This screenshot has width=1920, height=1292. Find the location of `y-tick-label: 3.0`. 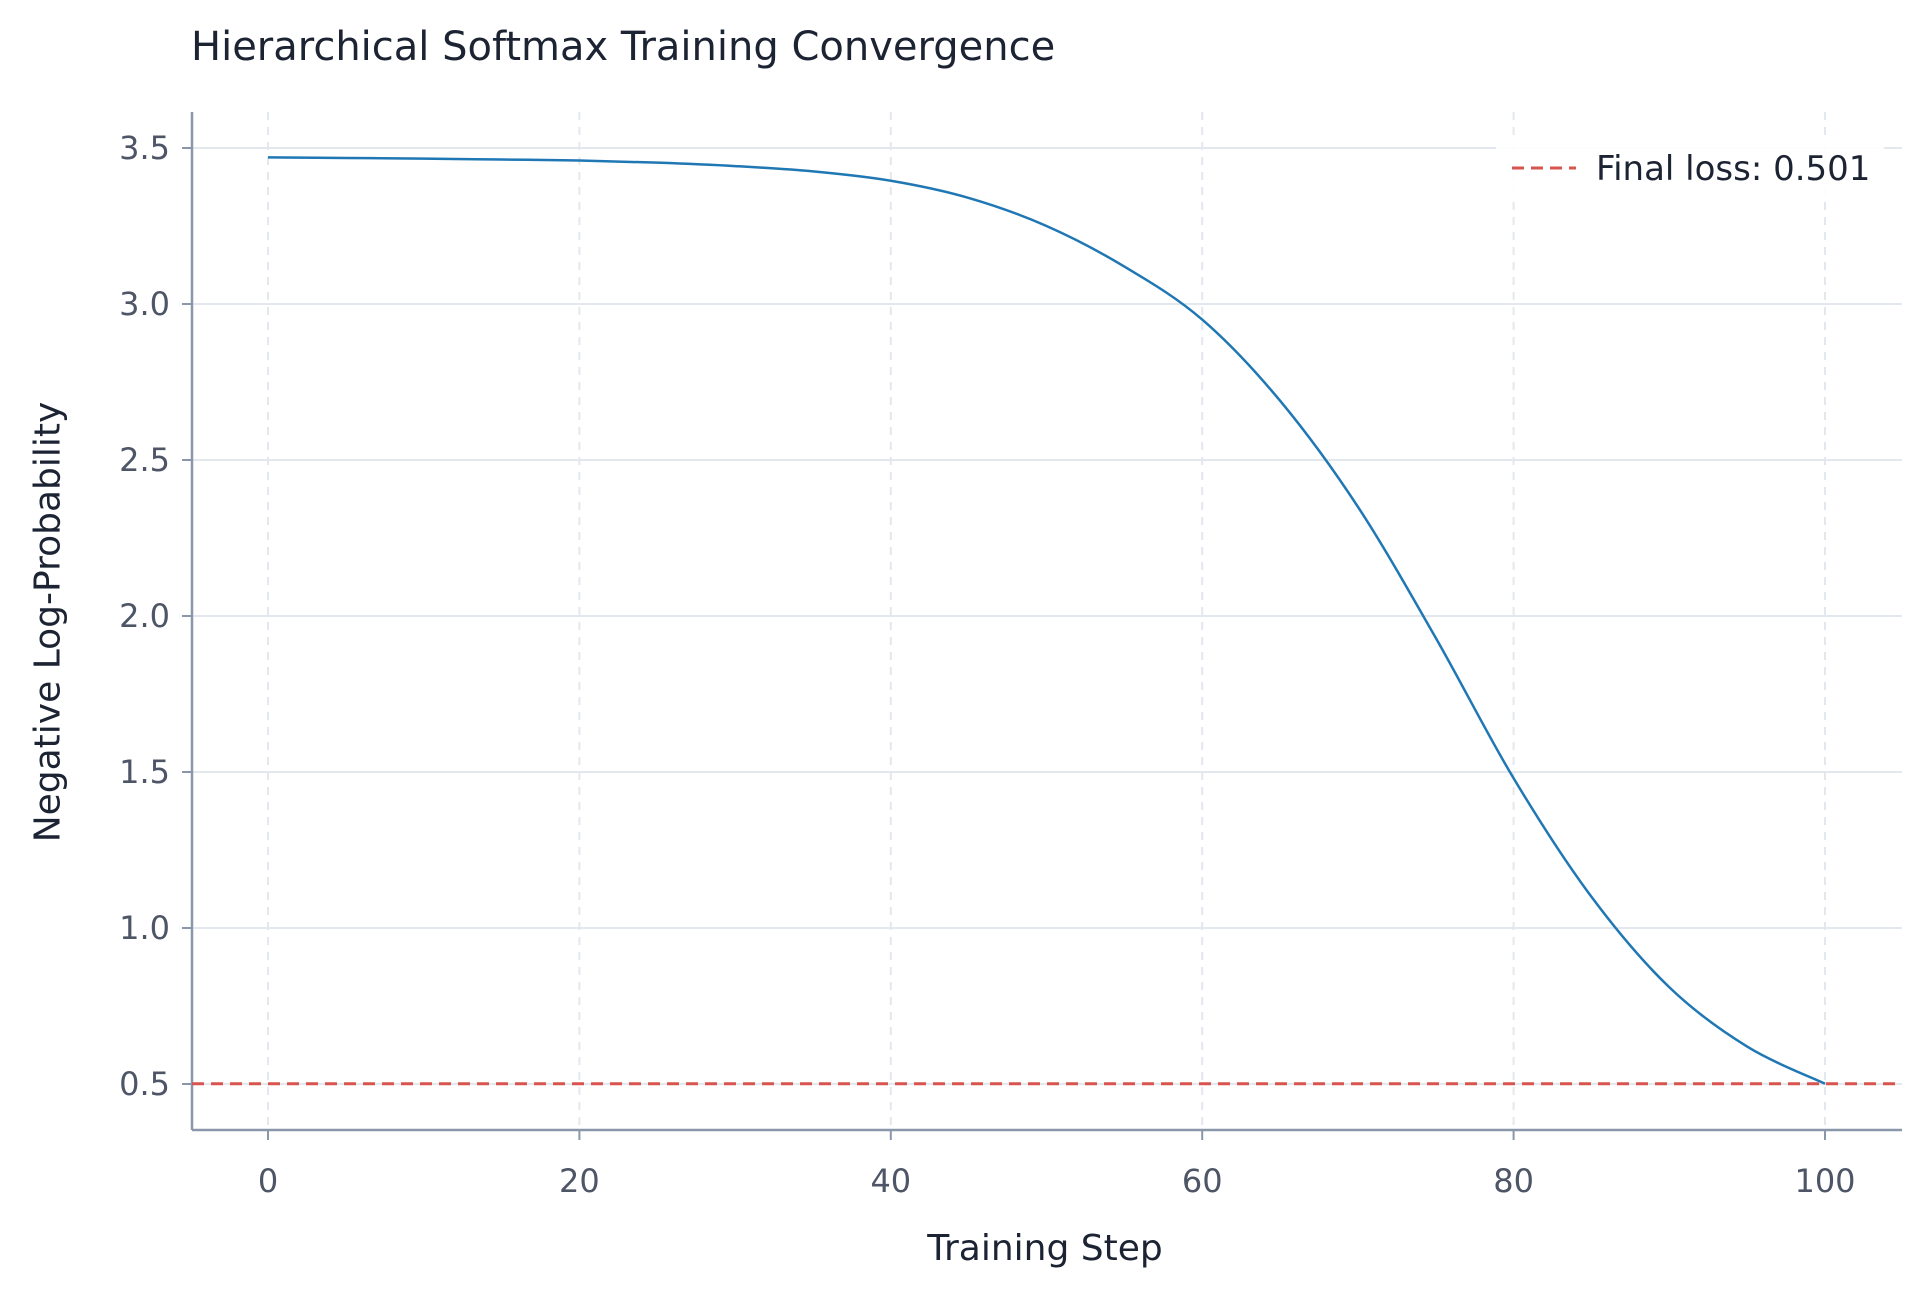

y-tick-label: 3.0 is located at coordinates (144, 304).